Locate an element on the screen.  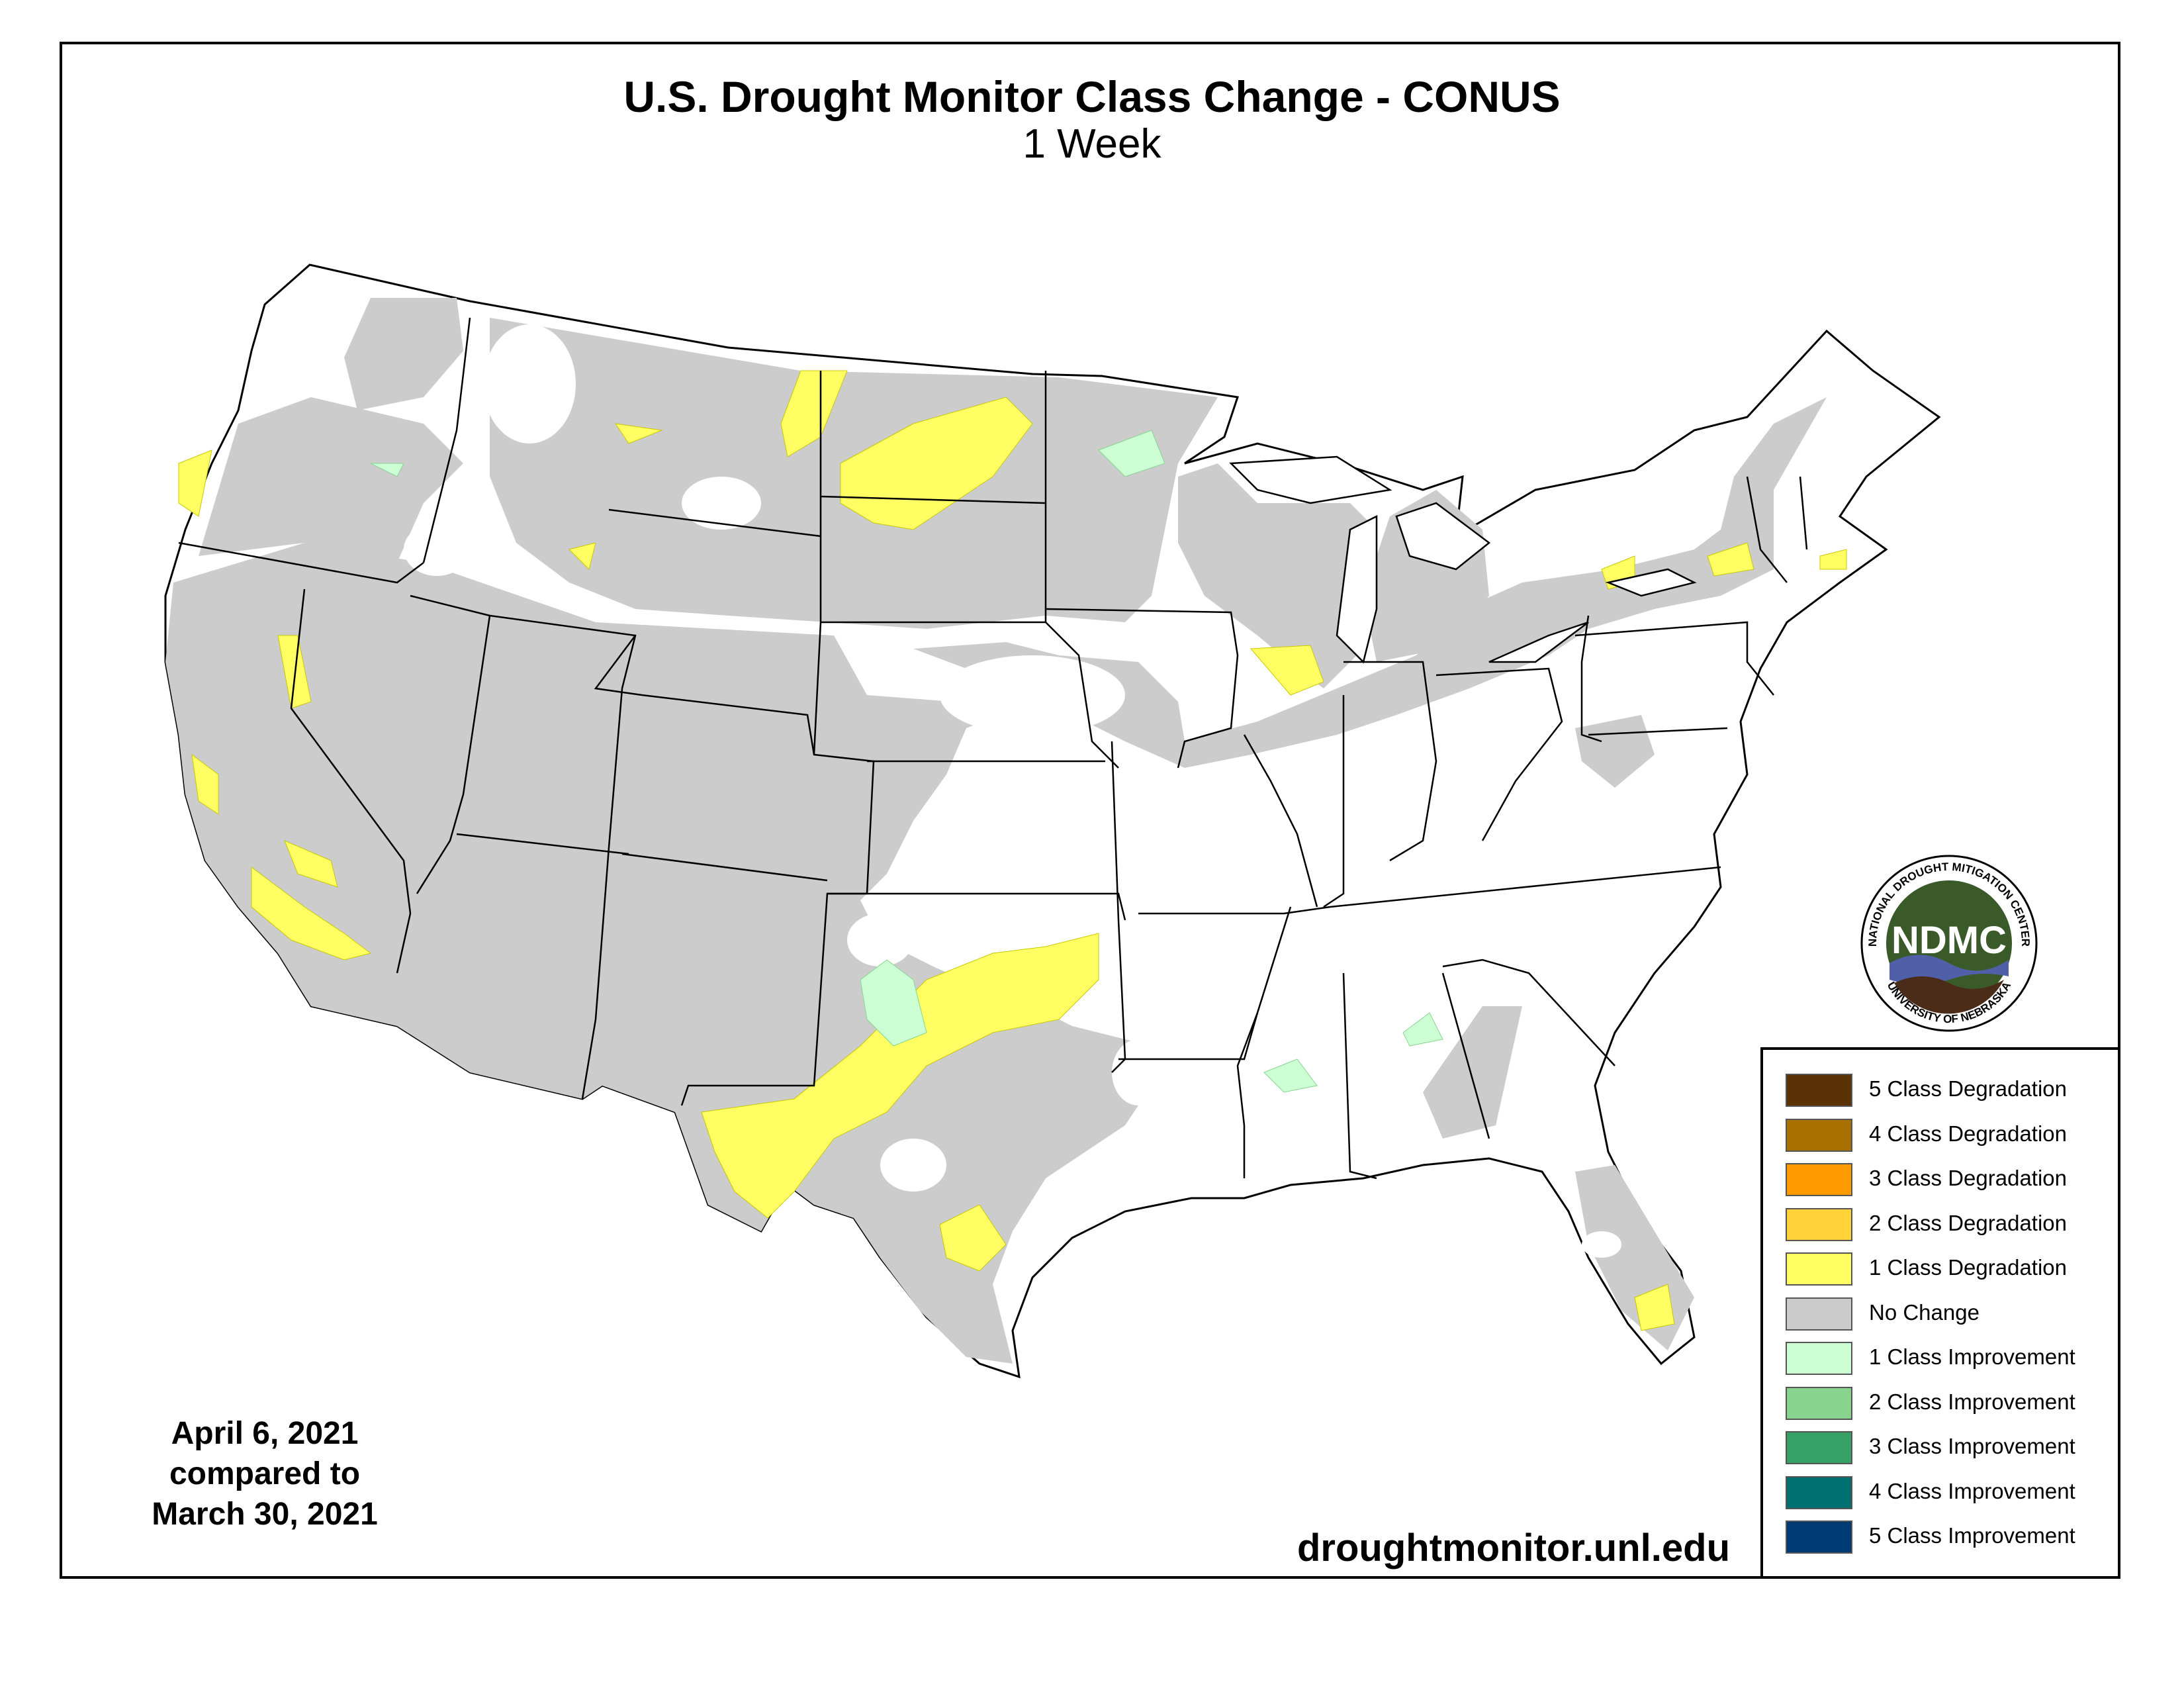
legend-label: 2 Class Degradation is located at coordinates (1968, 1222).